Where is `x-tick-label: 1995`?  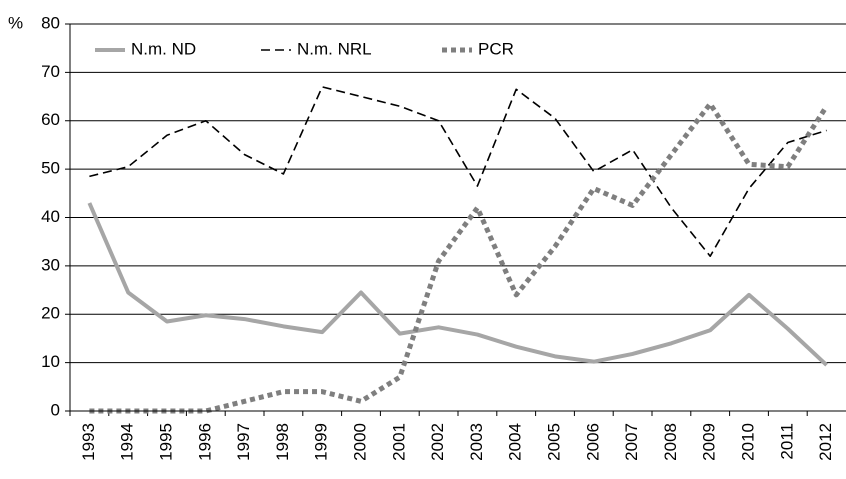 x-tick-label: 1995 is located at coordinates (165, 442).